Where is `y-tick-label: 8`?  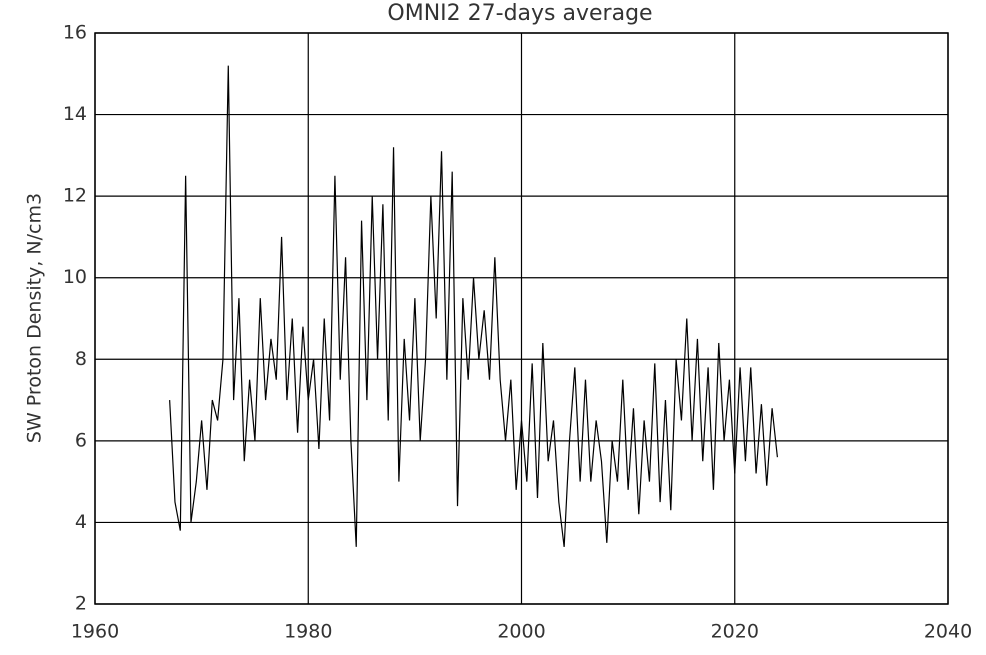
y-tick-label: 8 is located at coordinates (81, 359).